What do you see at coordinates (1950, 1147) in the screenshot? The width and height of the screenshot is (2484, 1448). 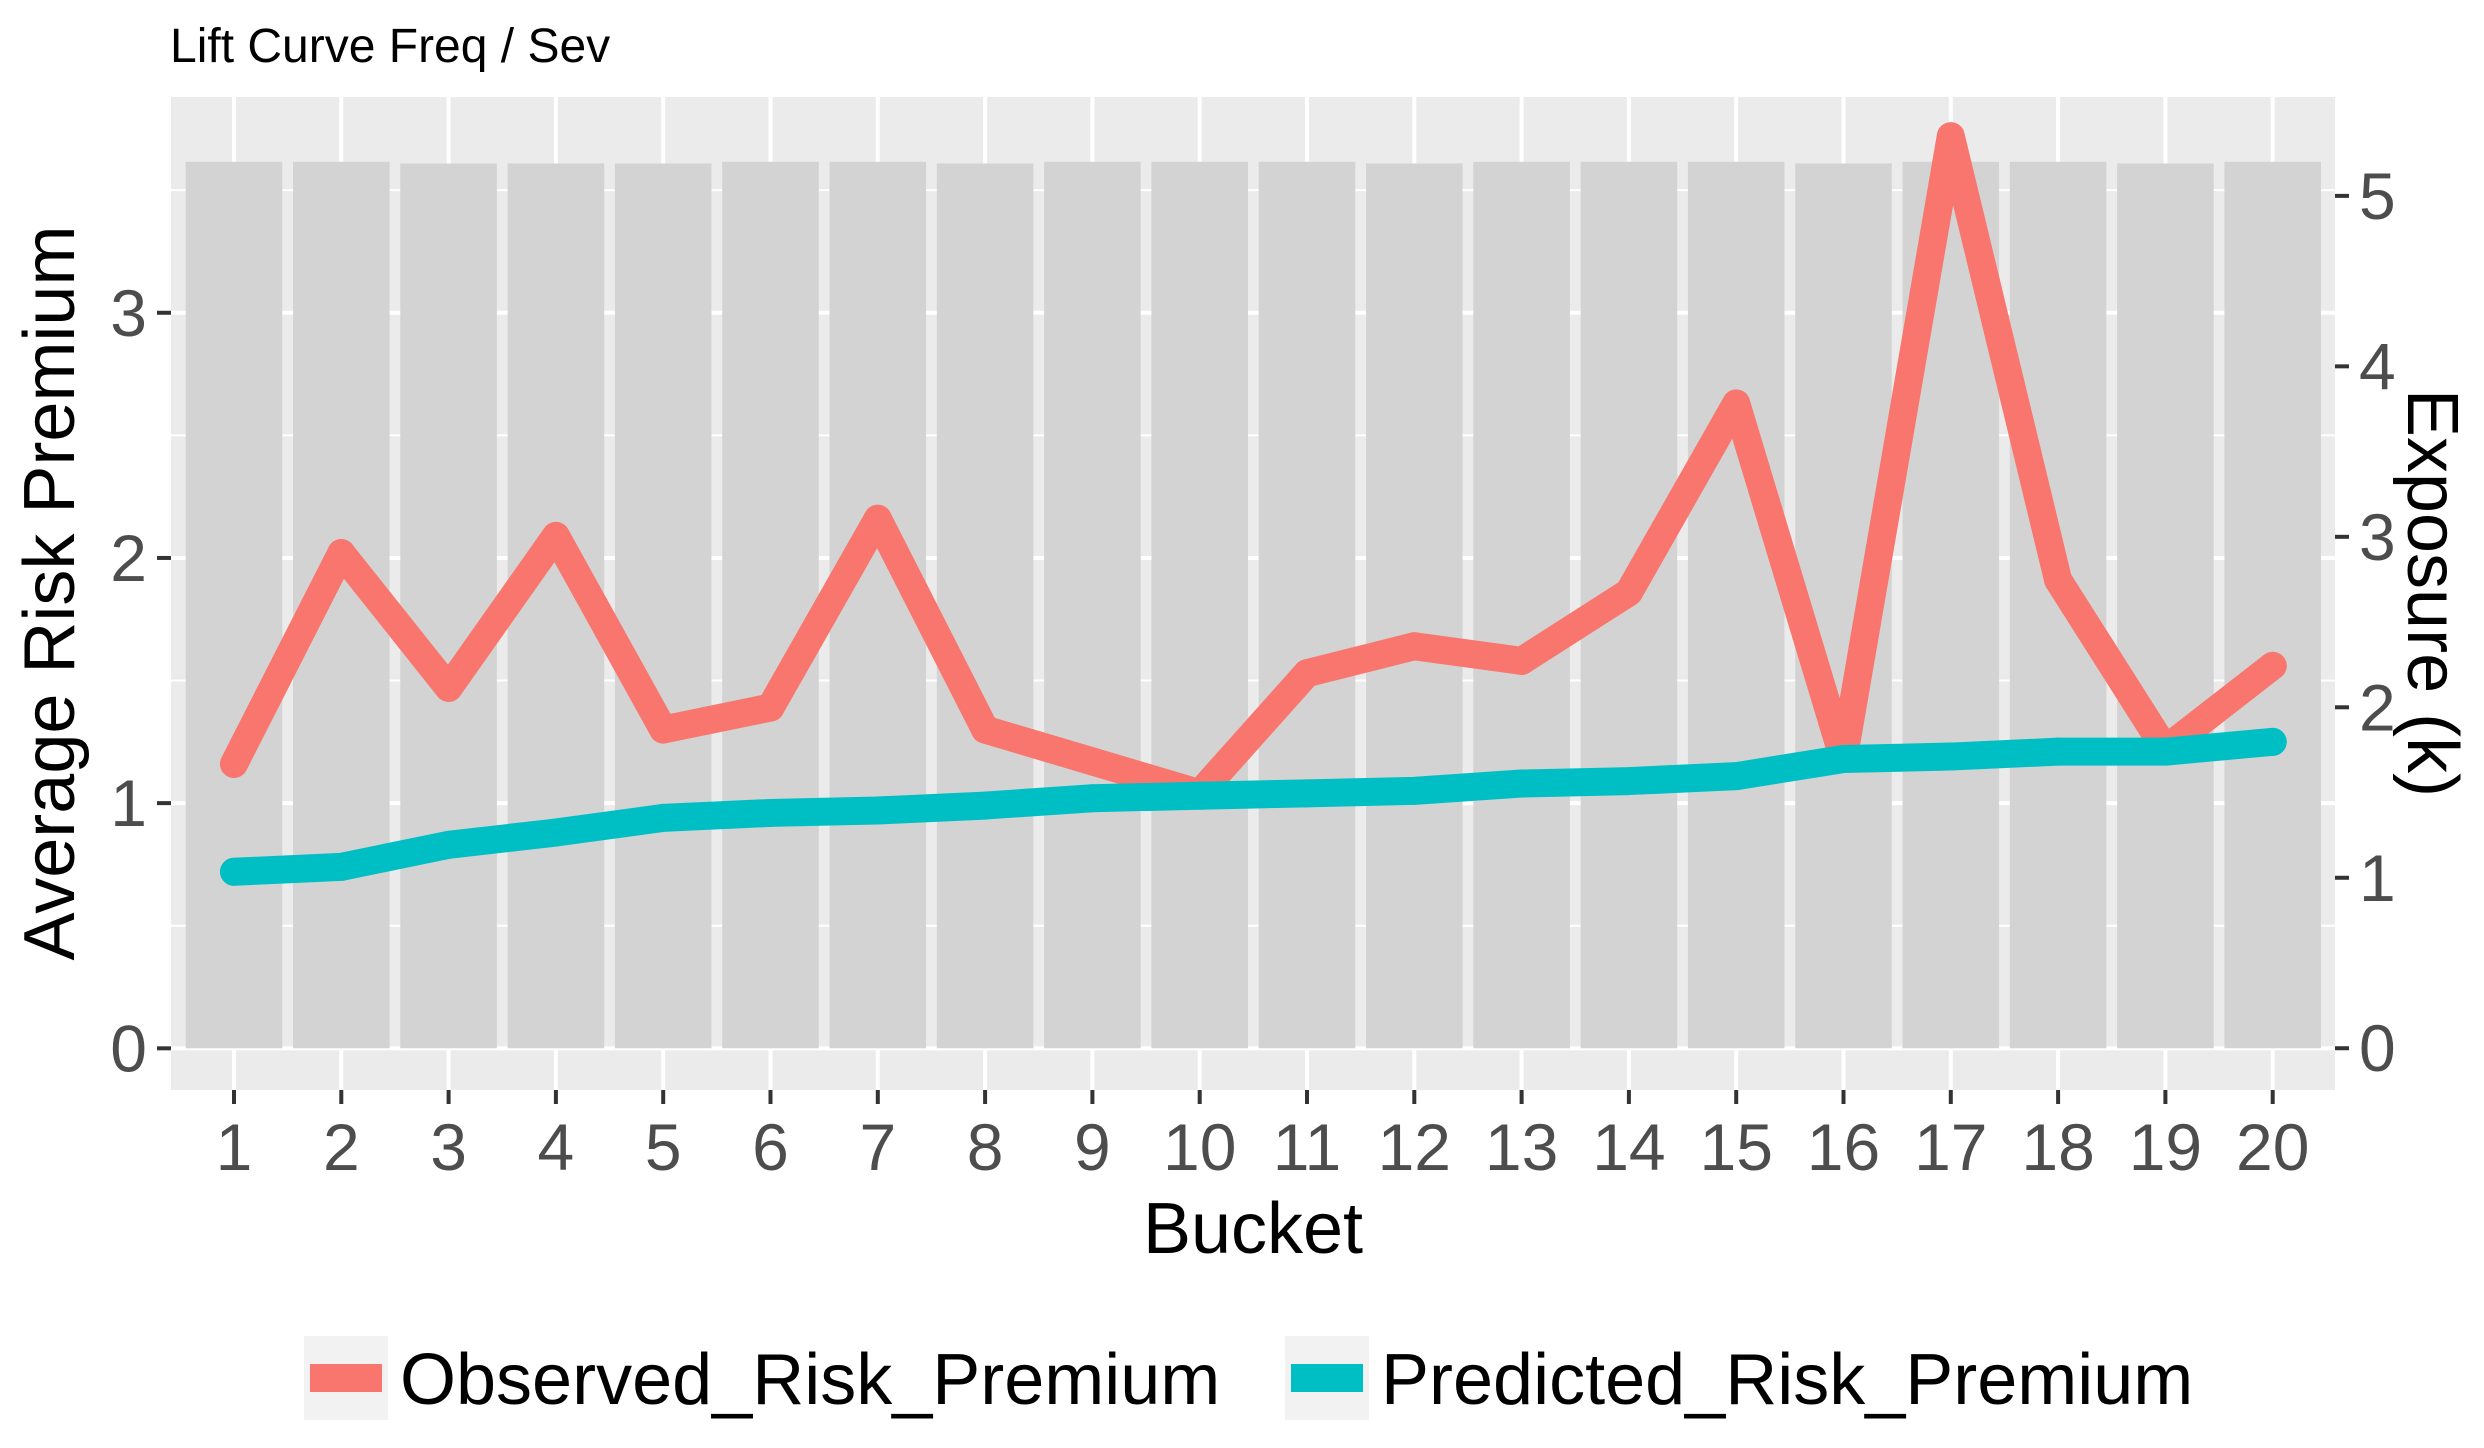 I see `x-tick-label: 17` at bounding box center [1950, 1147].